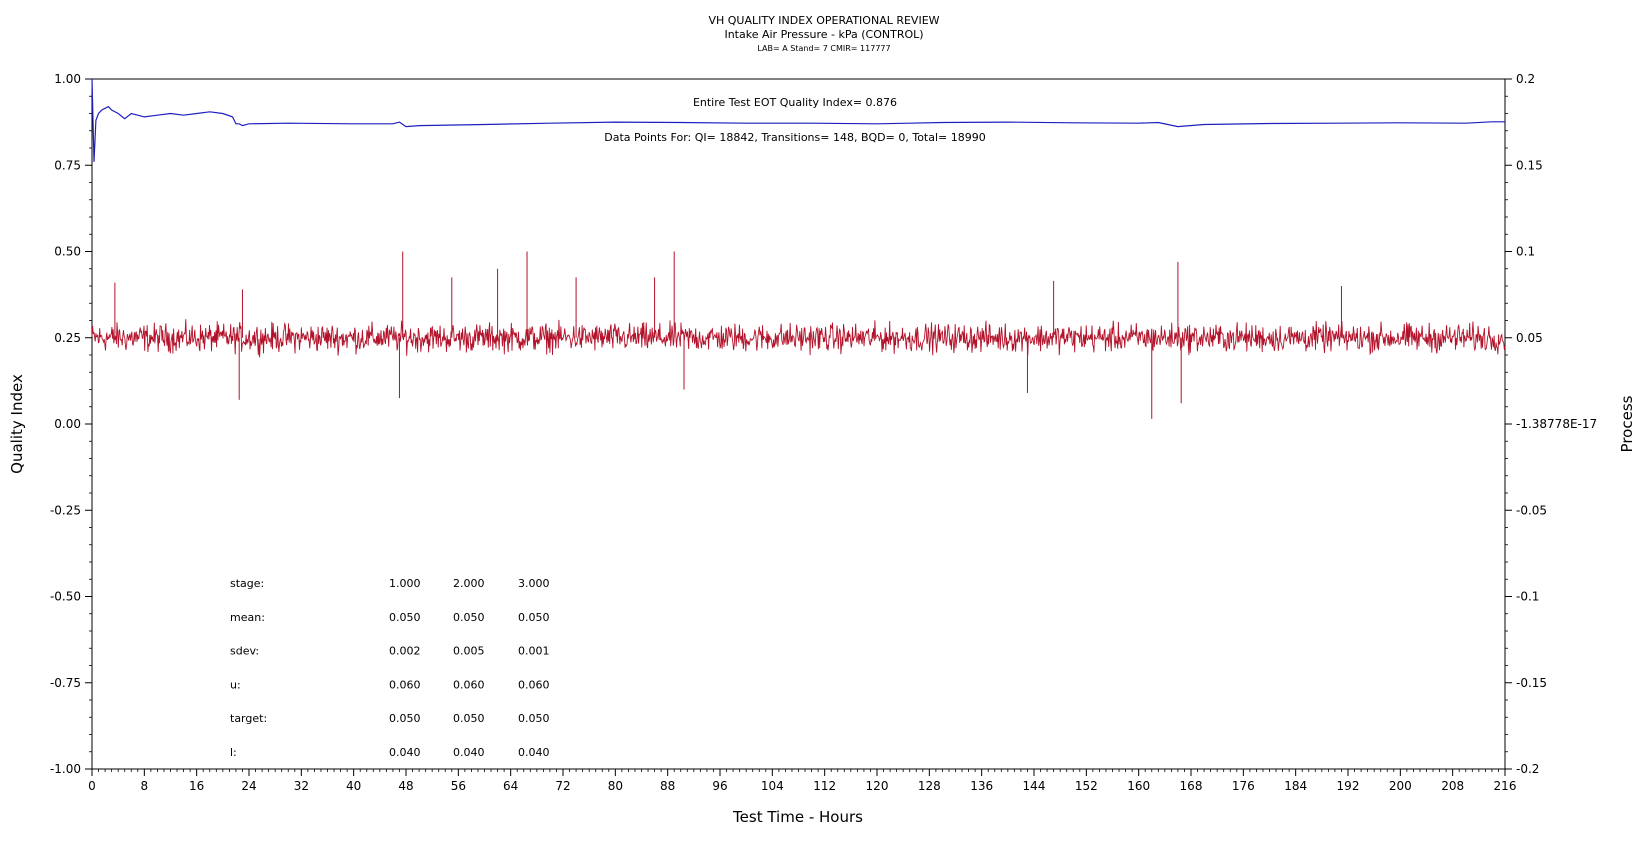 The image size is (1648, 845). What do you see at coordinates (405, 786) in the screenshot?
I see `x-tick-label: 48` at bounding box center [405, 786].